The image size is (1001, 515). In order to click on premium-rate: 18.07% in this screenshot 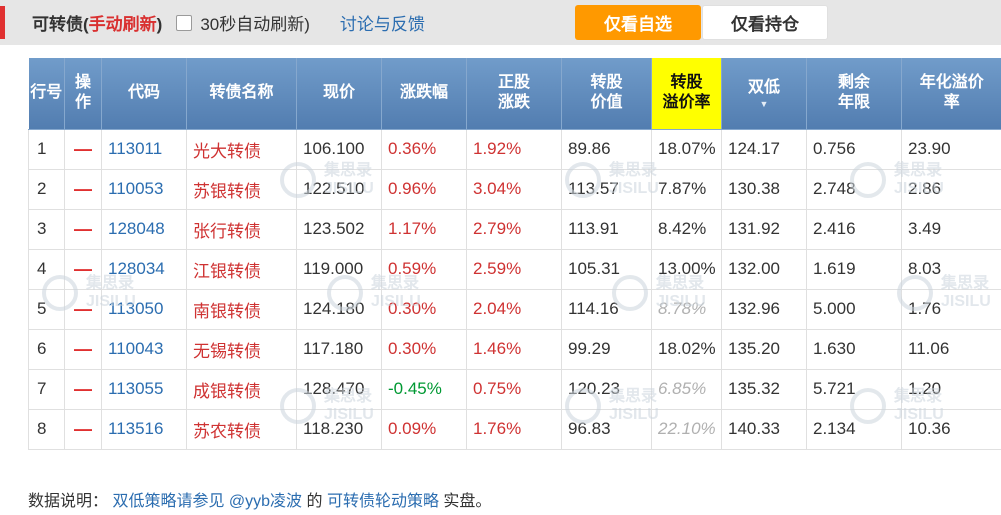, I will do `click(686, 149)`.